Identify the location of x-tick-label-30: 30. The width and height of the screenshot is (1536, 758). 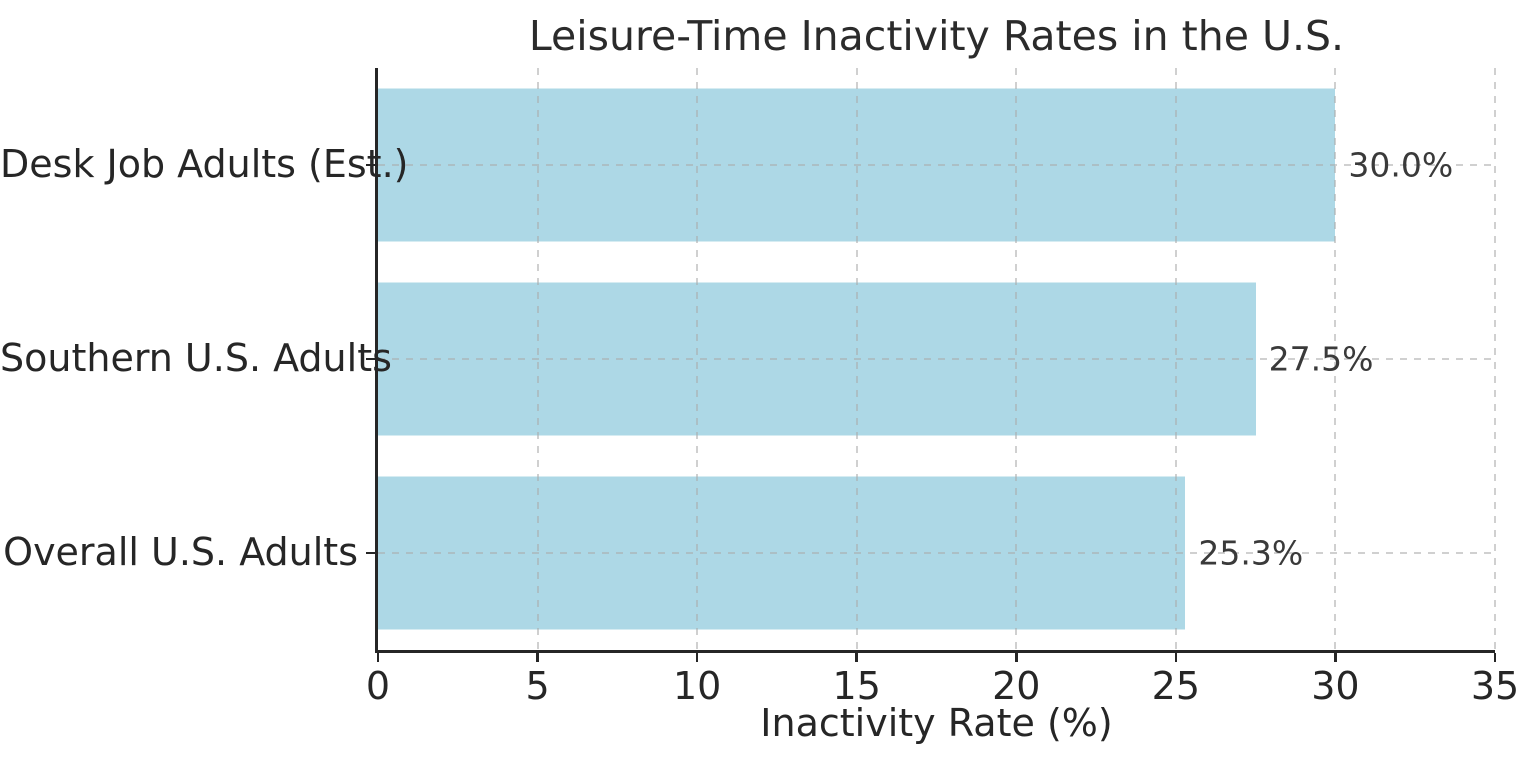
(1335, 686).